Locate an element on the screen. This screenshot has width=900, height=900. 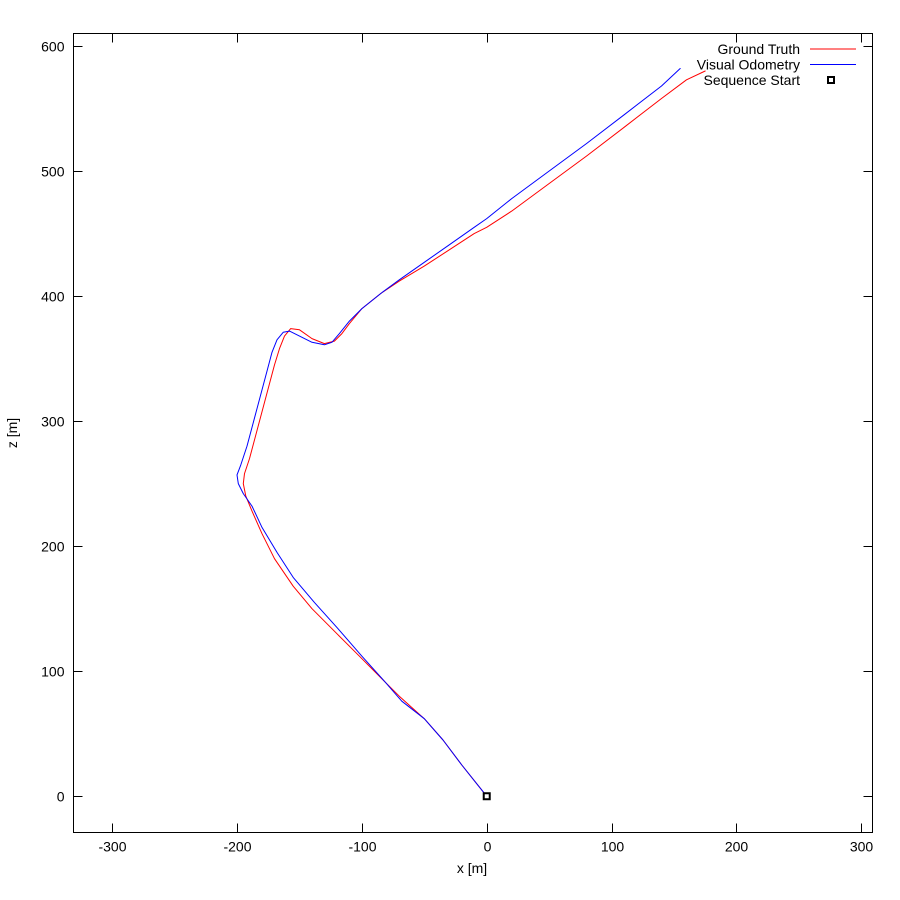
y-tick-label: 0 is located at coordinates (61, 797).